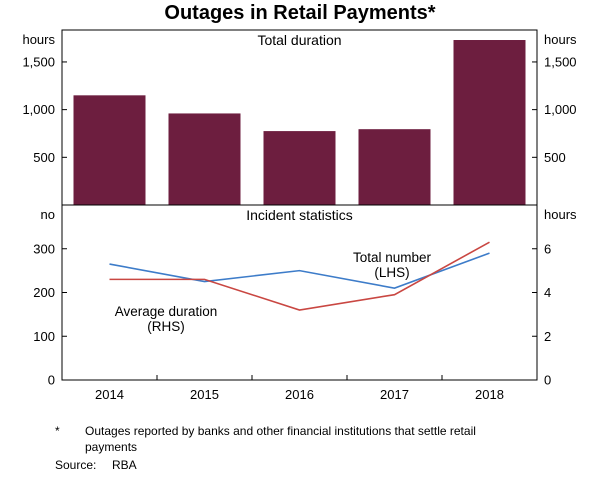  Describe the element at coordinates (299, 394) in the screenshot. I see `x-tick-label: 2016` at that location.